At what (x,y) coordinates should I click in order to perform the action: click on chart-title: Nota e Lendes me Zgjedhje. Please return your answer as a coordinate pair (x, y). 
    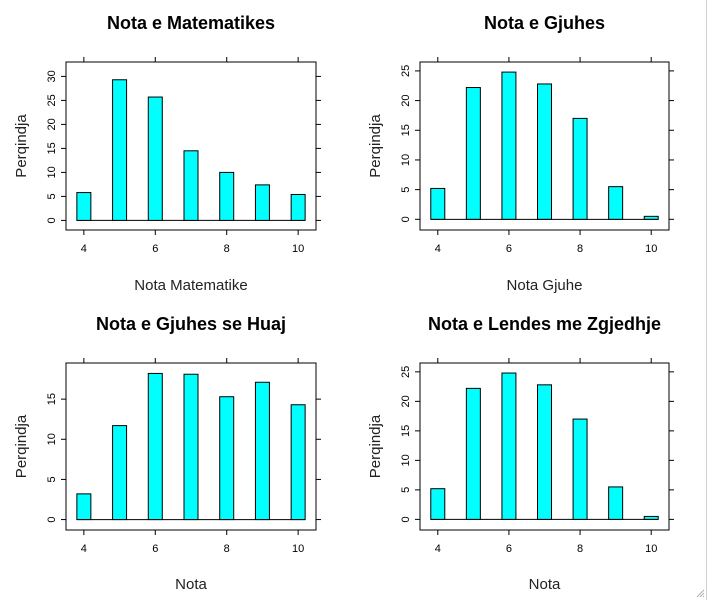
    Looking at the image, I should click on (544, 324).